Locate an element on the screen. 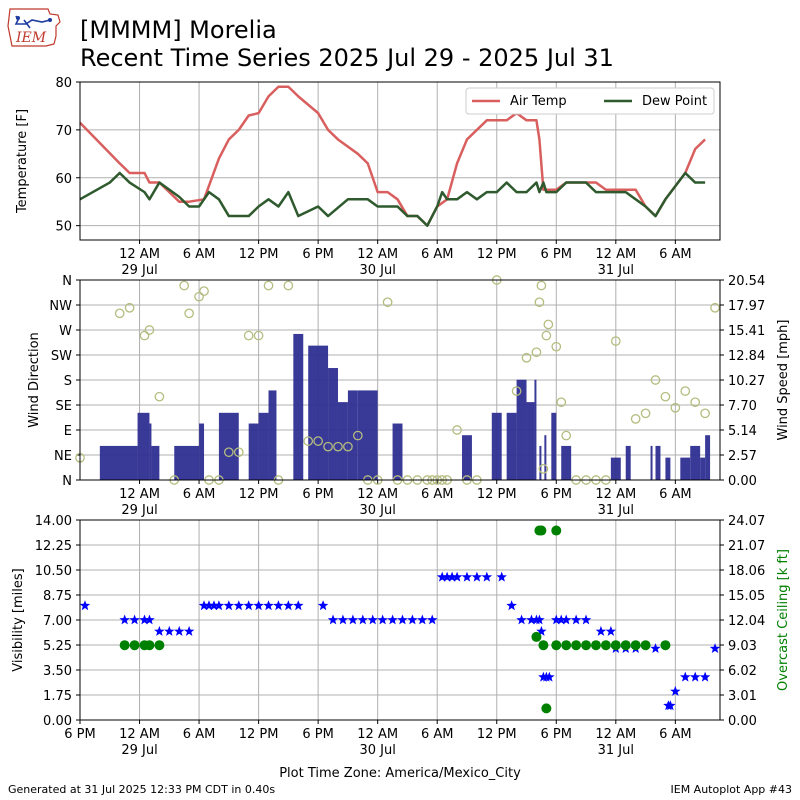  visibility-axis-label: Visibility [miles] is located at coordinates (18, 619).